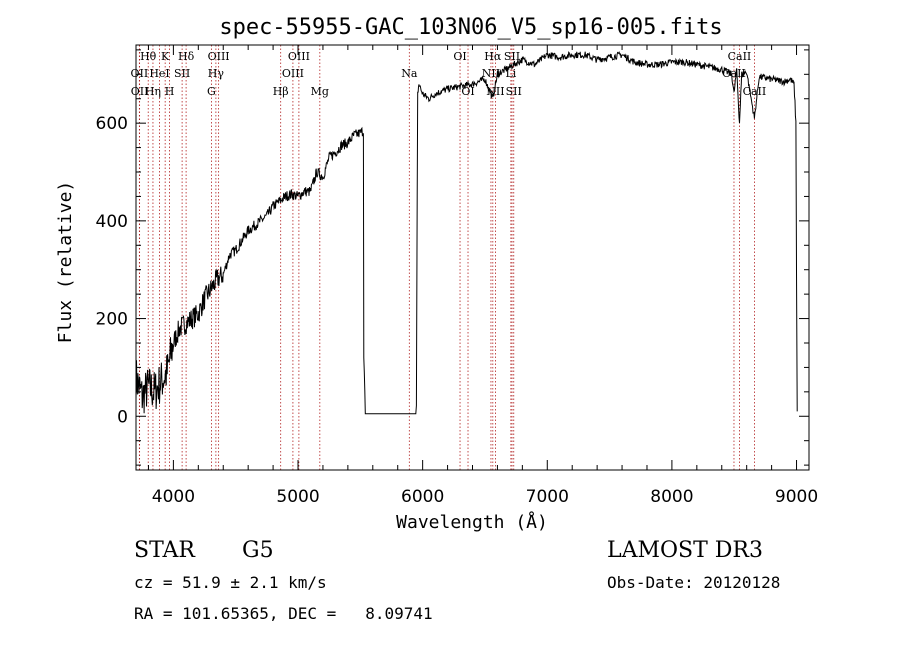 The width and height of the screenshot is (900, 649). Describe the element at coordinates (153, 91) in the screenshot. I see `line-marker-label: Hη` at that location.